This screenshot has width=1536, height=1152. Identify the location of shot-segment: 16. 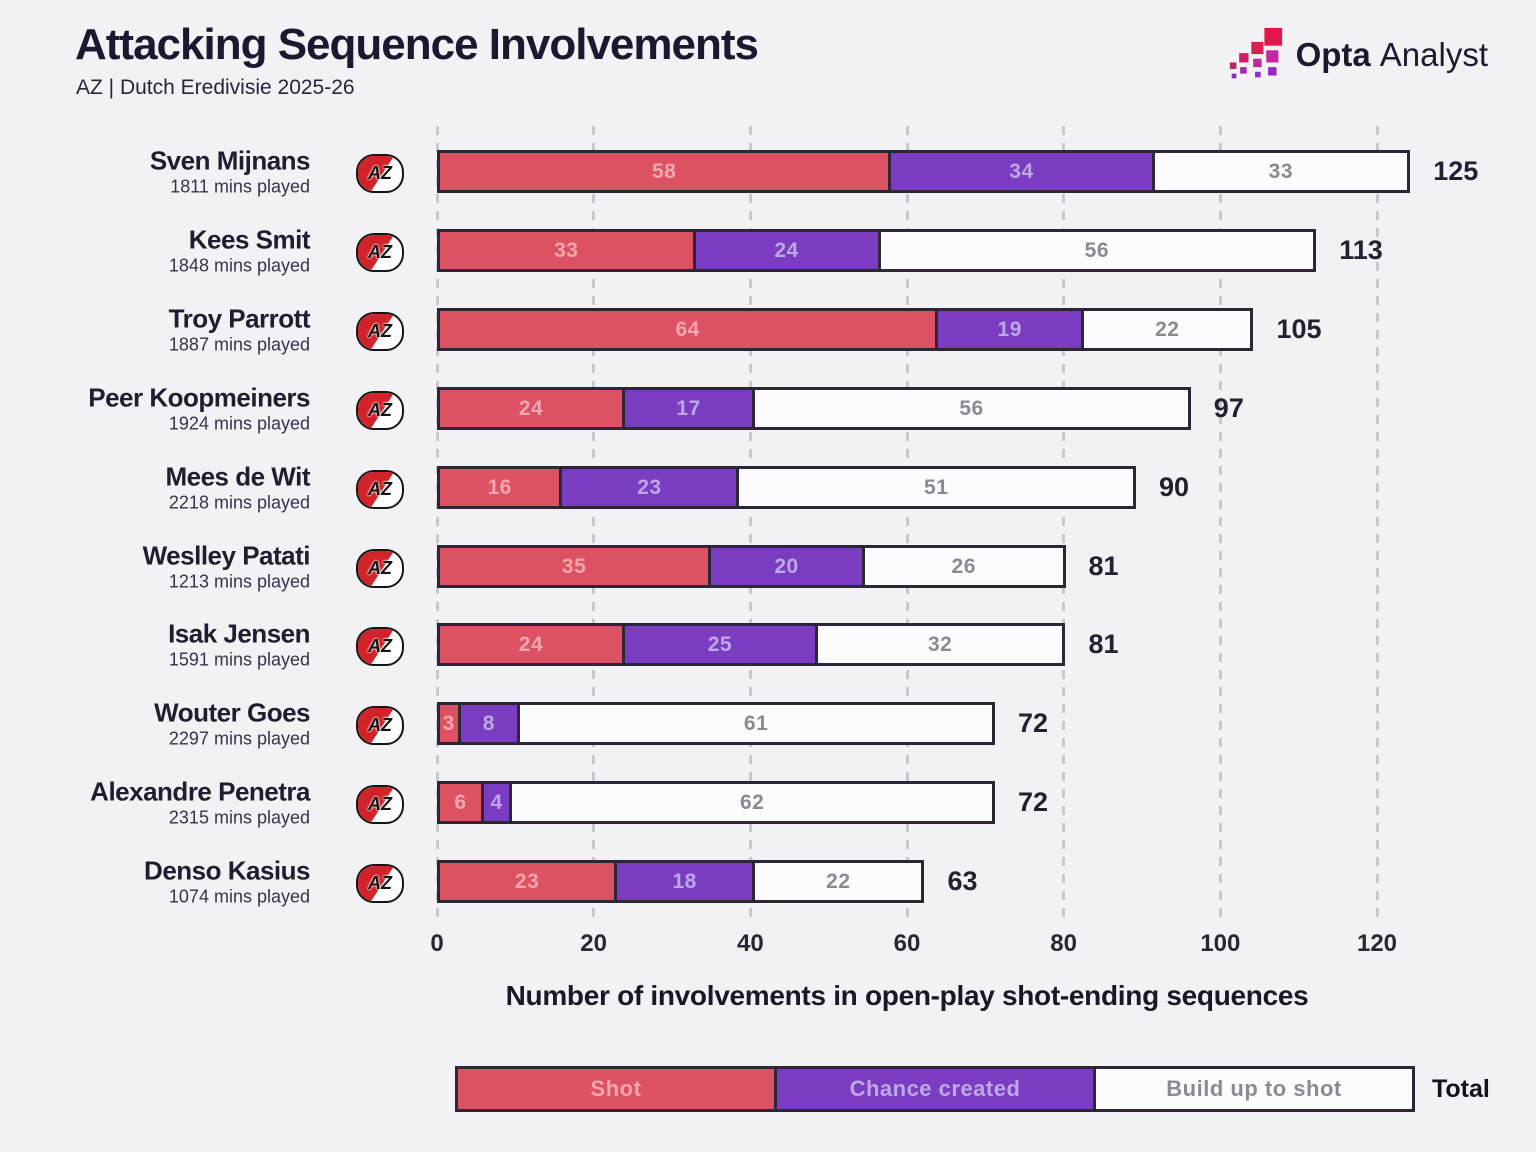
(500, 487).